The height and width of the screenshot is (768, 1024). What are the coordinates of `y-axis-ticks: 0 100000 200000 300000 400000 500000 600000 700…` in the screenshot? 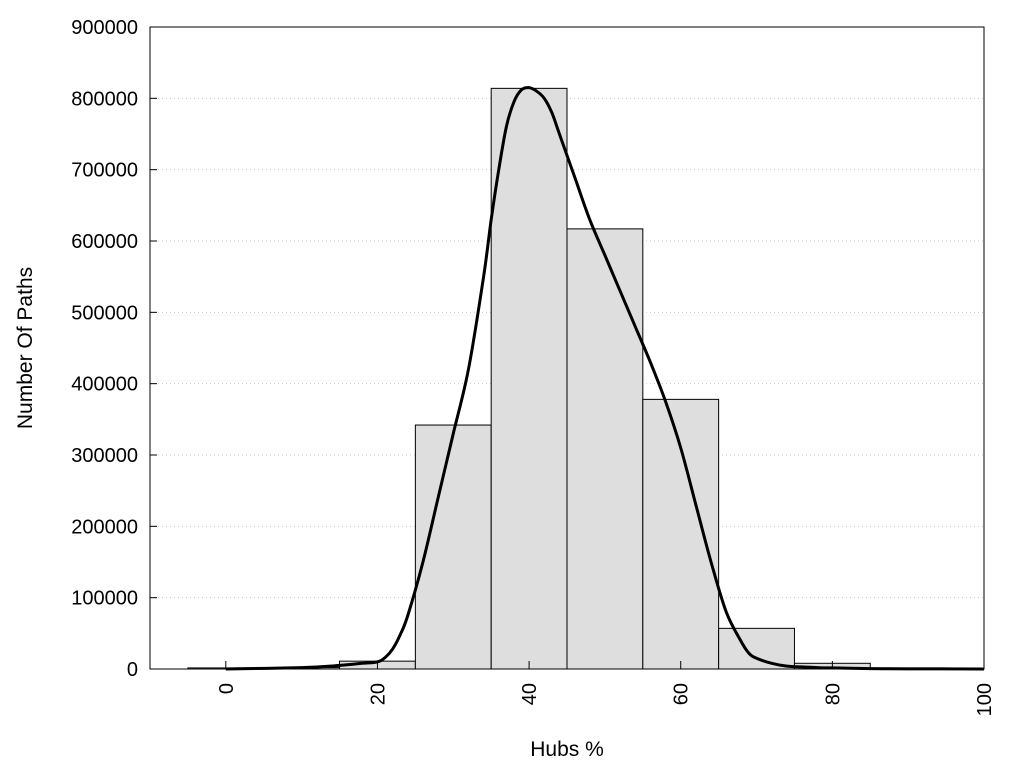 It's located at (114, 349).